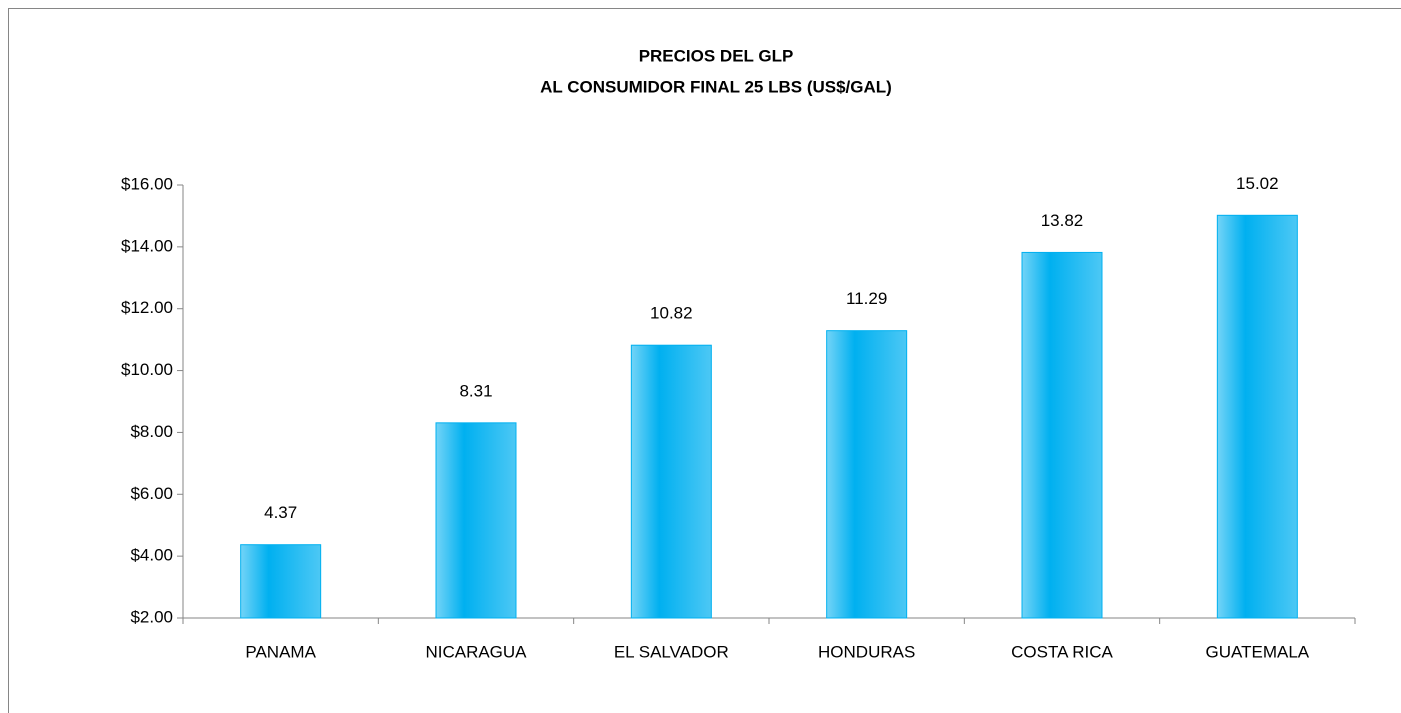  I want to click on data-label: 8.31, so click(475, 390).